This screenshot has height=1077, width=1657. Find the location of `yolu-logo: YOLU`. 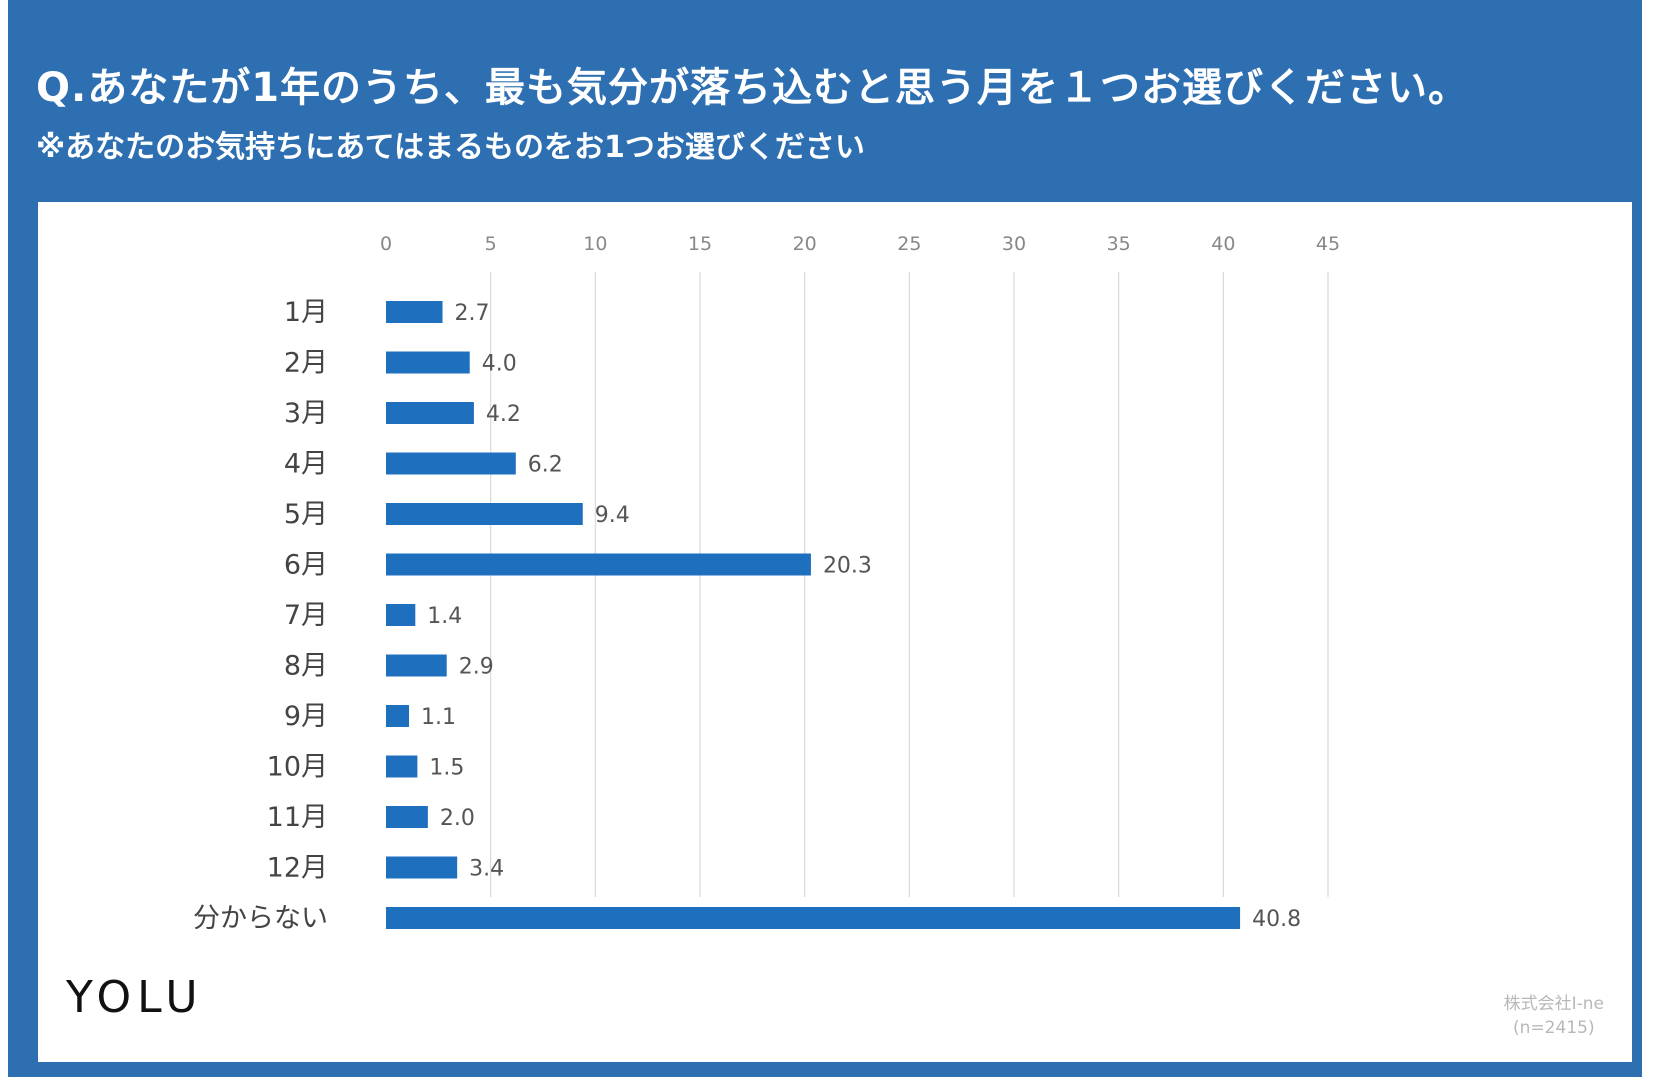

yolu-logo: YOLU is located at coordinates (135, 997).